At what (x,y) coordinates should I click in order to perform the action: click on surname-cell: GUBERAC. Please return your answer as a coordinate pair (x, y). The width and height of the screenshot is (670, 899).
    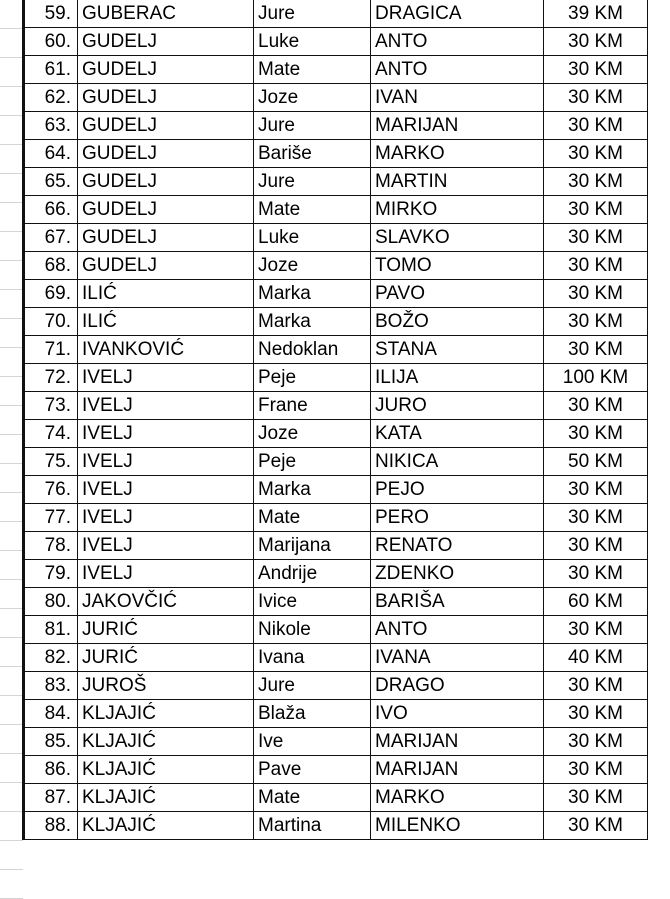
    Looking at the image, I should click on (165, 14).